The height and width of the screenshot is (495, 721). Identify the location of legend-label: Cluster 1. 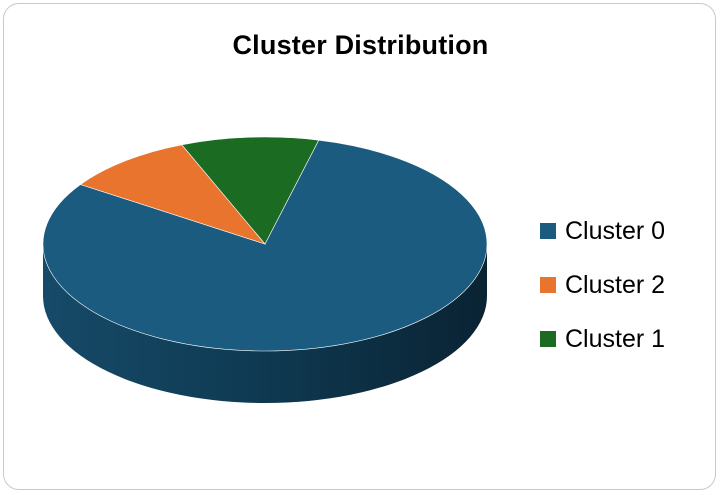
(615, 338).